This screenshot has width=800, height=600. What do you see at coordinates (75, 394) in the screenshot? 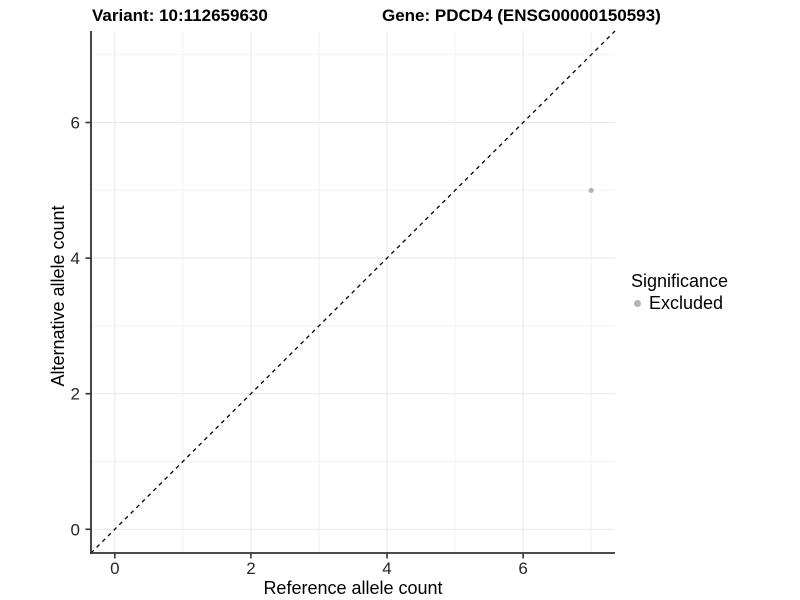
I see `y-tick-label: 2` at bounding box center [75, 394].